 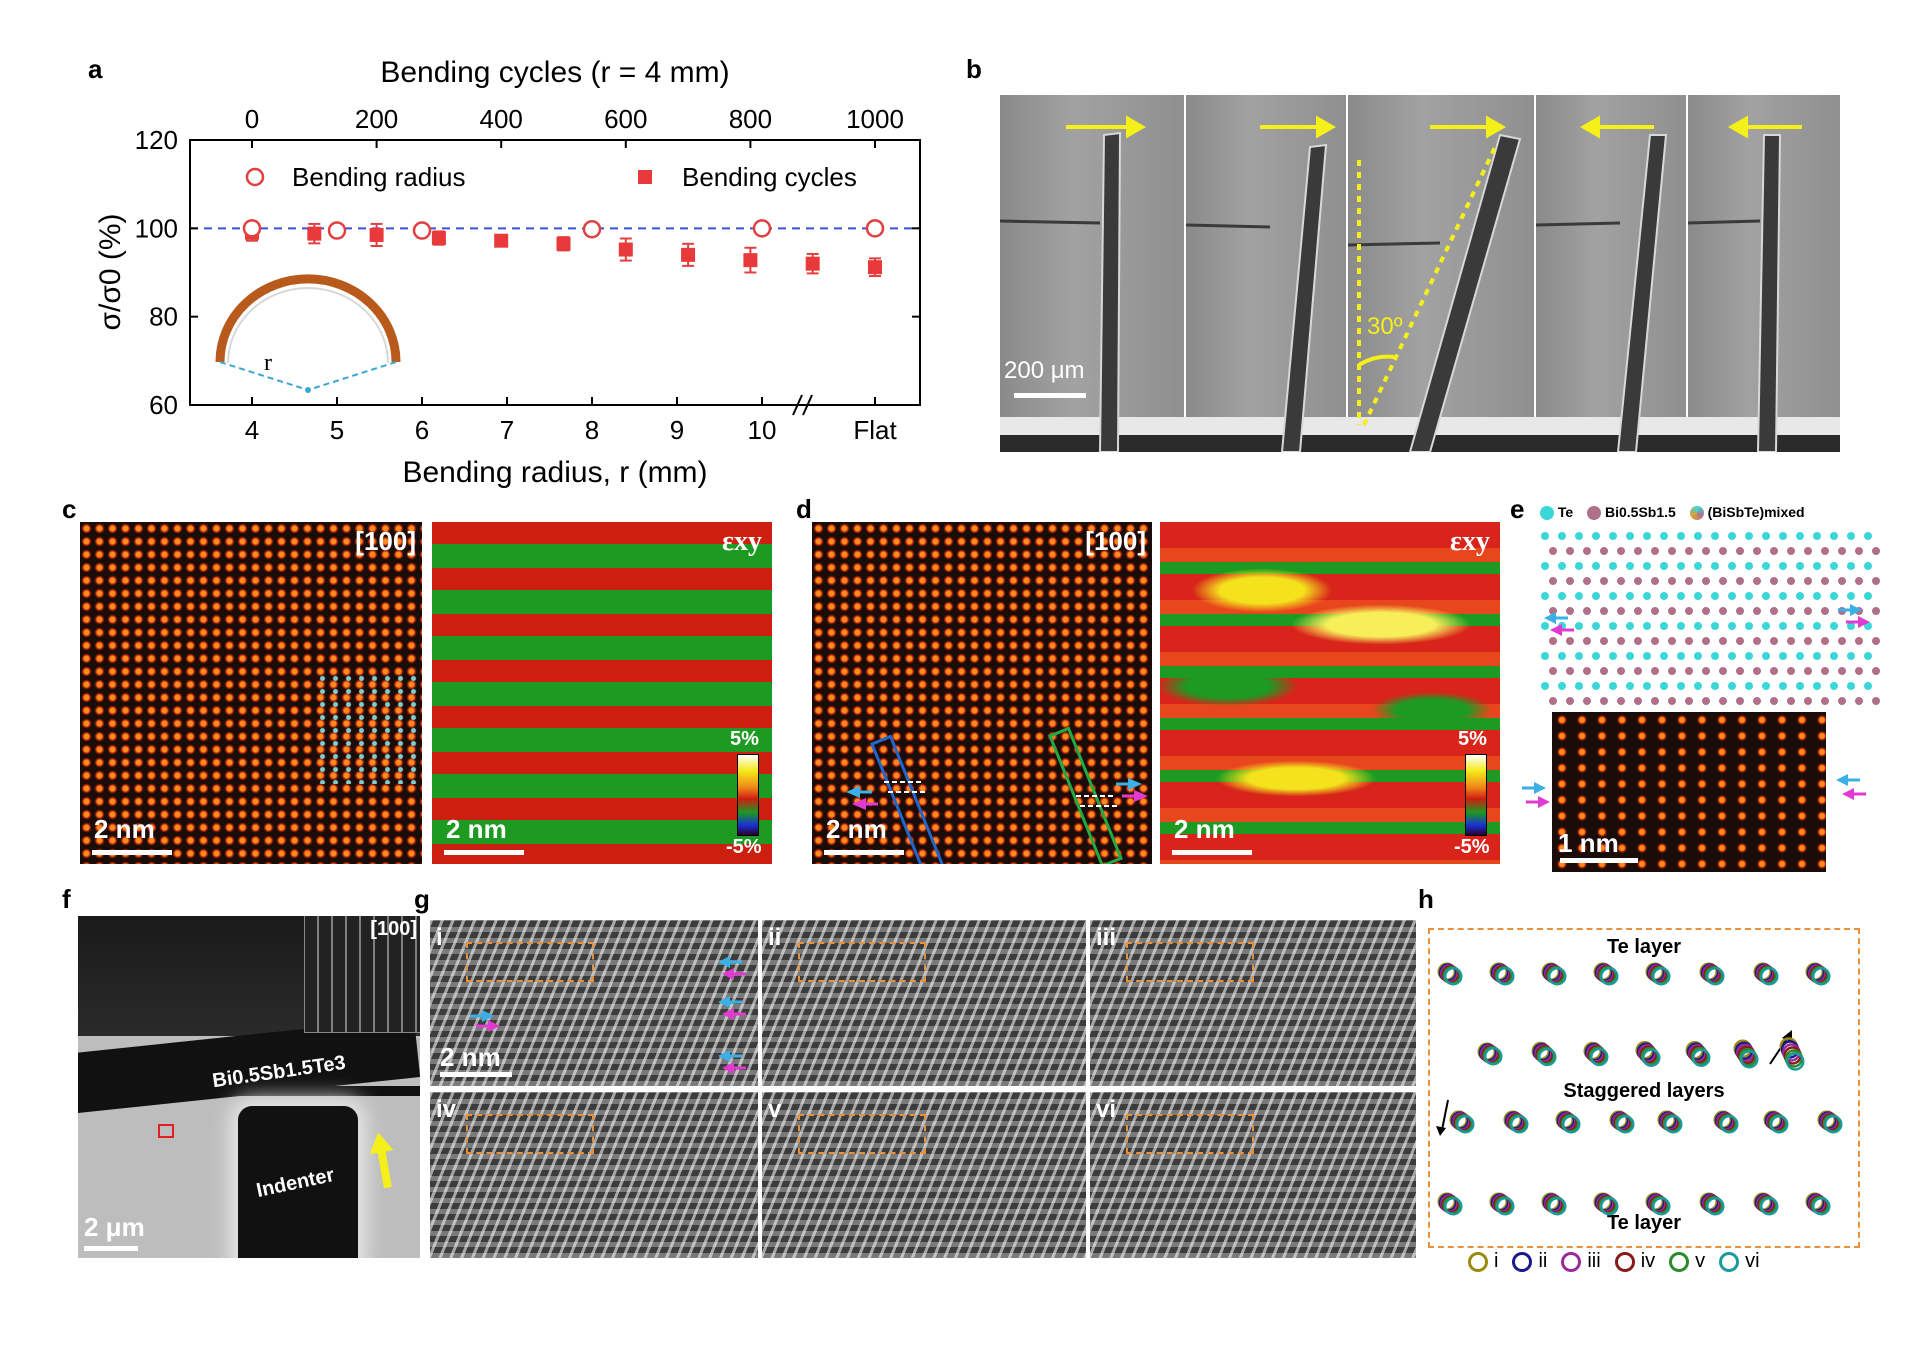 I want to click on top-tick-label: 0, so click(x=252, y=119).